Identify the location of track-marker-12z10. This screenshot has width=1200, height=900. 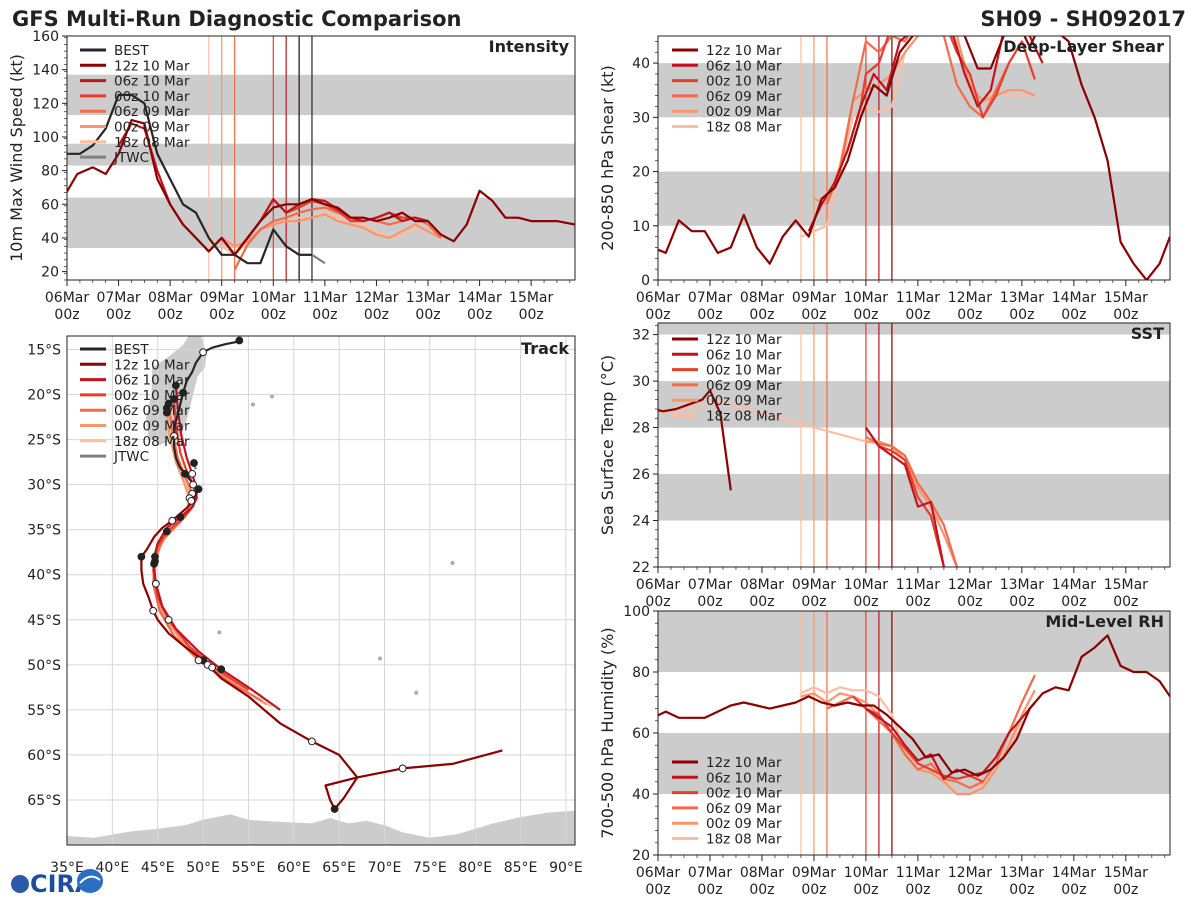
(198, 489).